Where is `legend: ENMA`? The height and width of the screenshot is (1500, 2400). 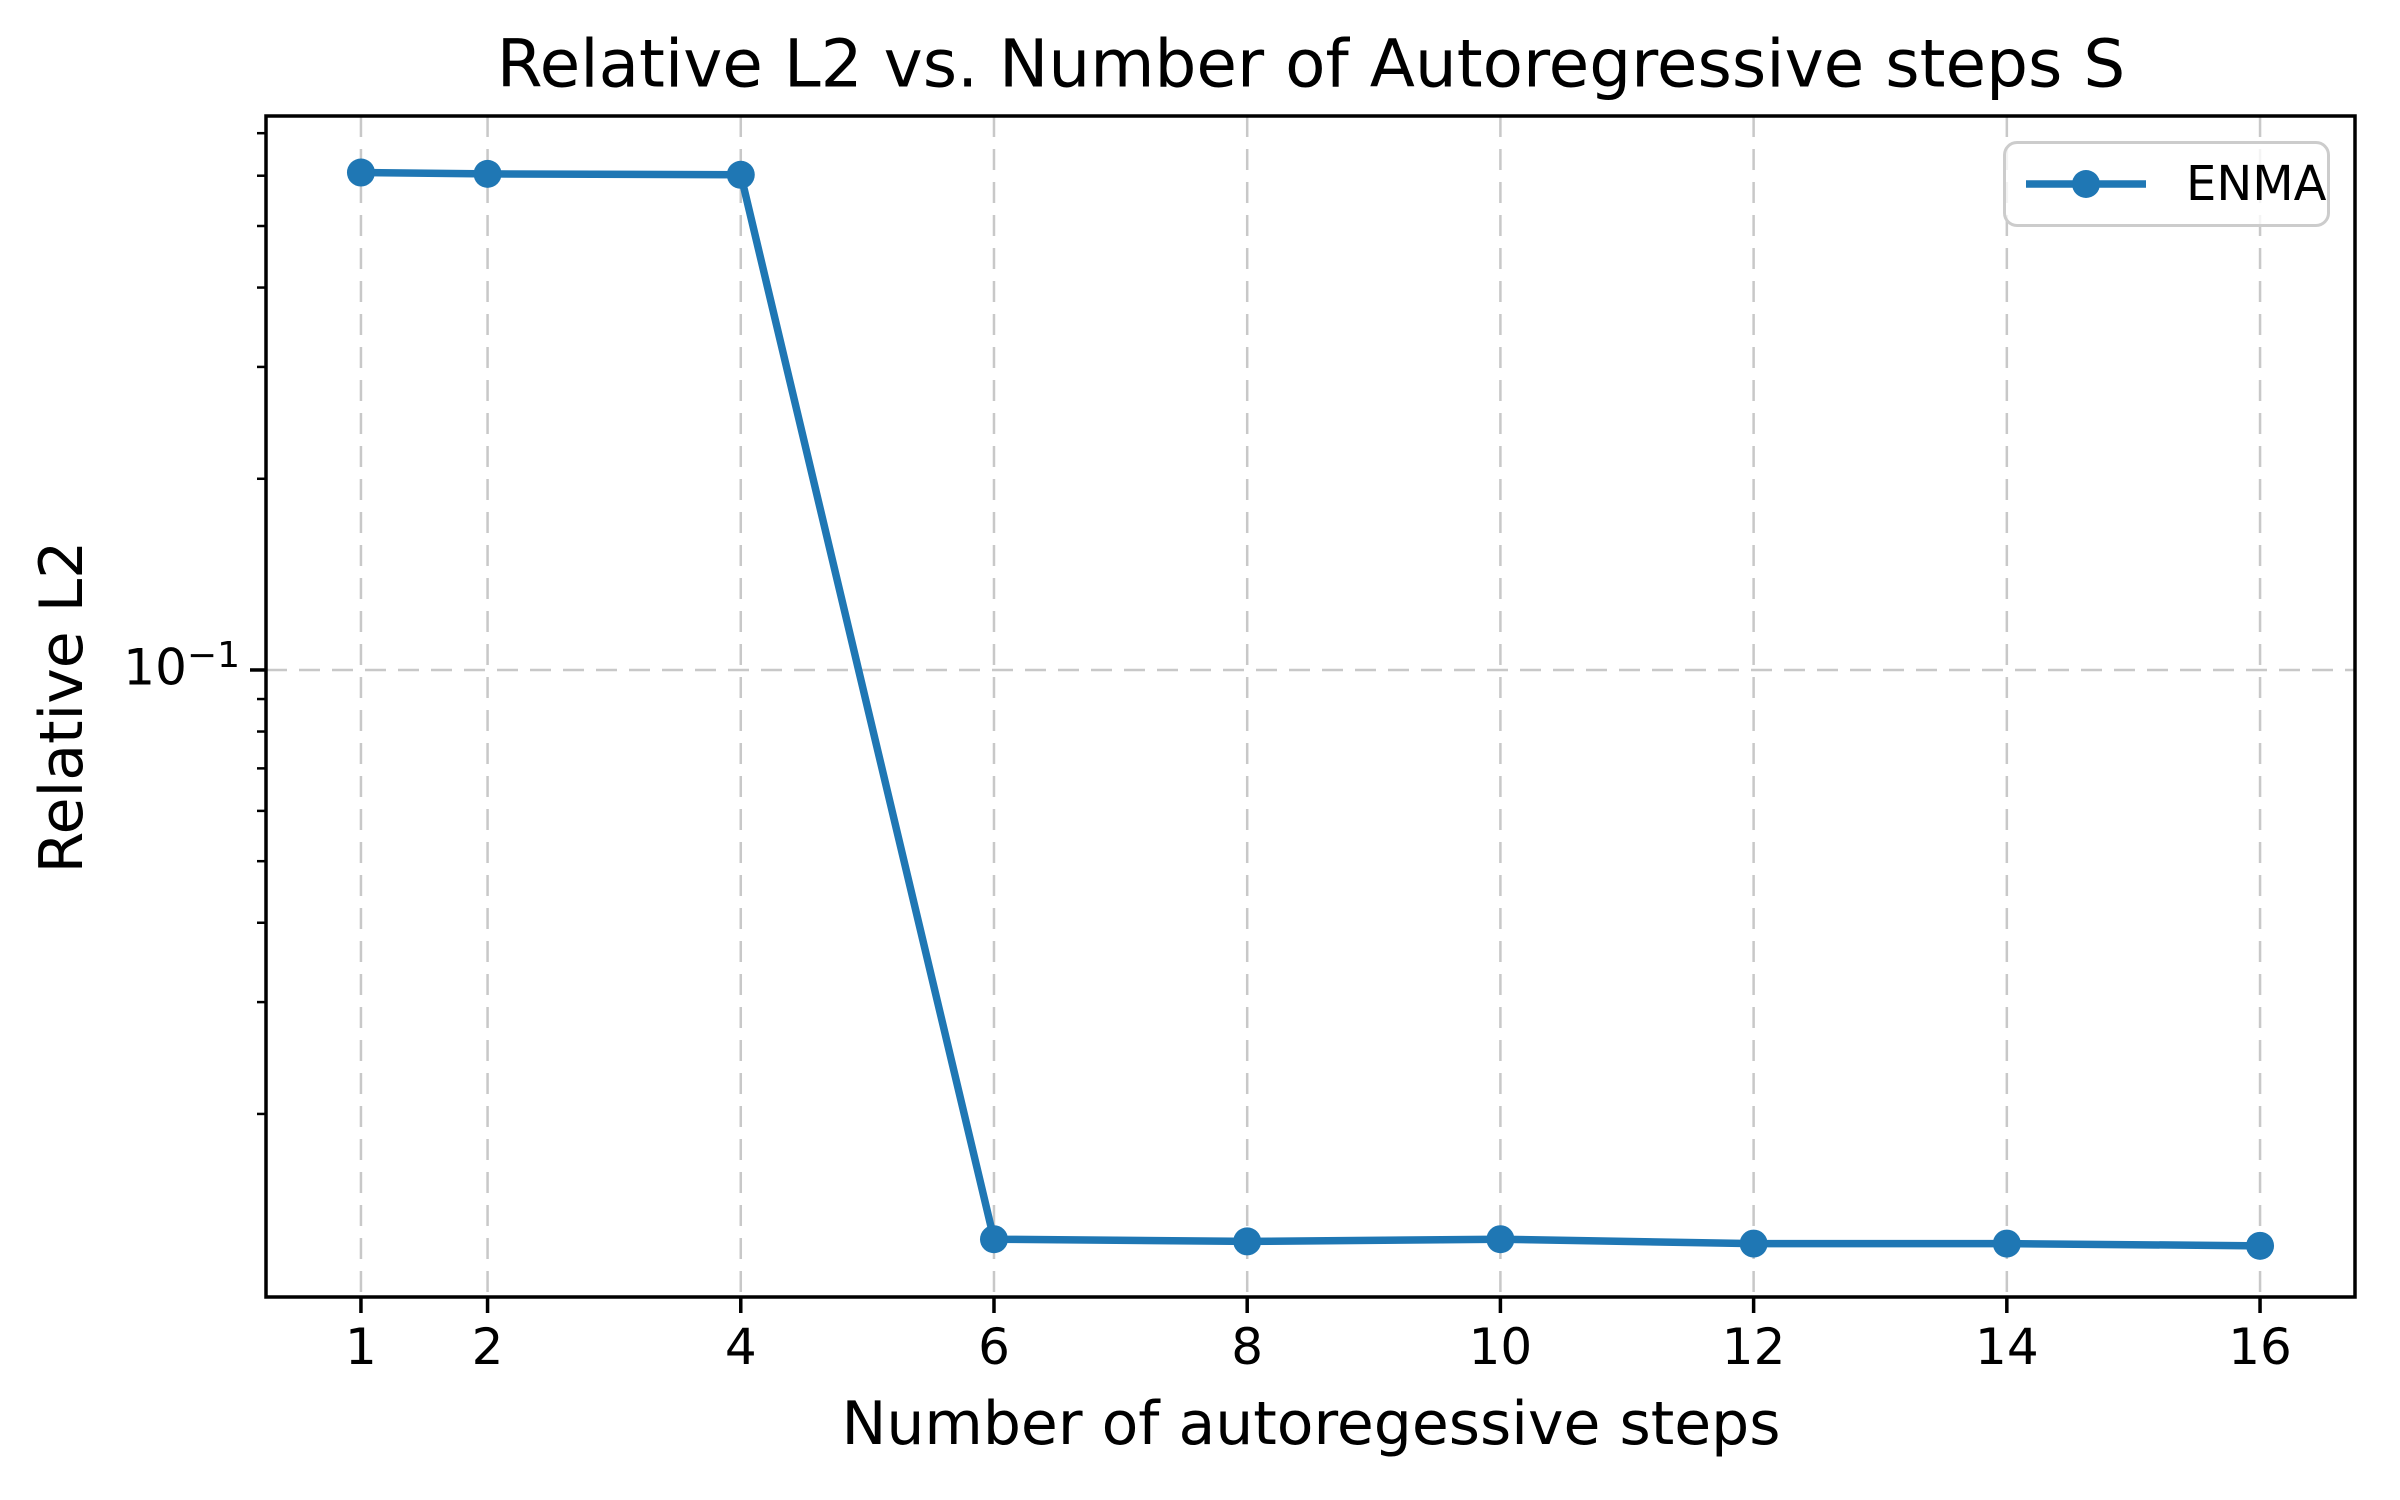
legend: ENMA is located at coordinates (2166, 184).